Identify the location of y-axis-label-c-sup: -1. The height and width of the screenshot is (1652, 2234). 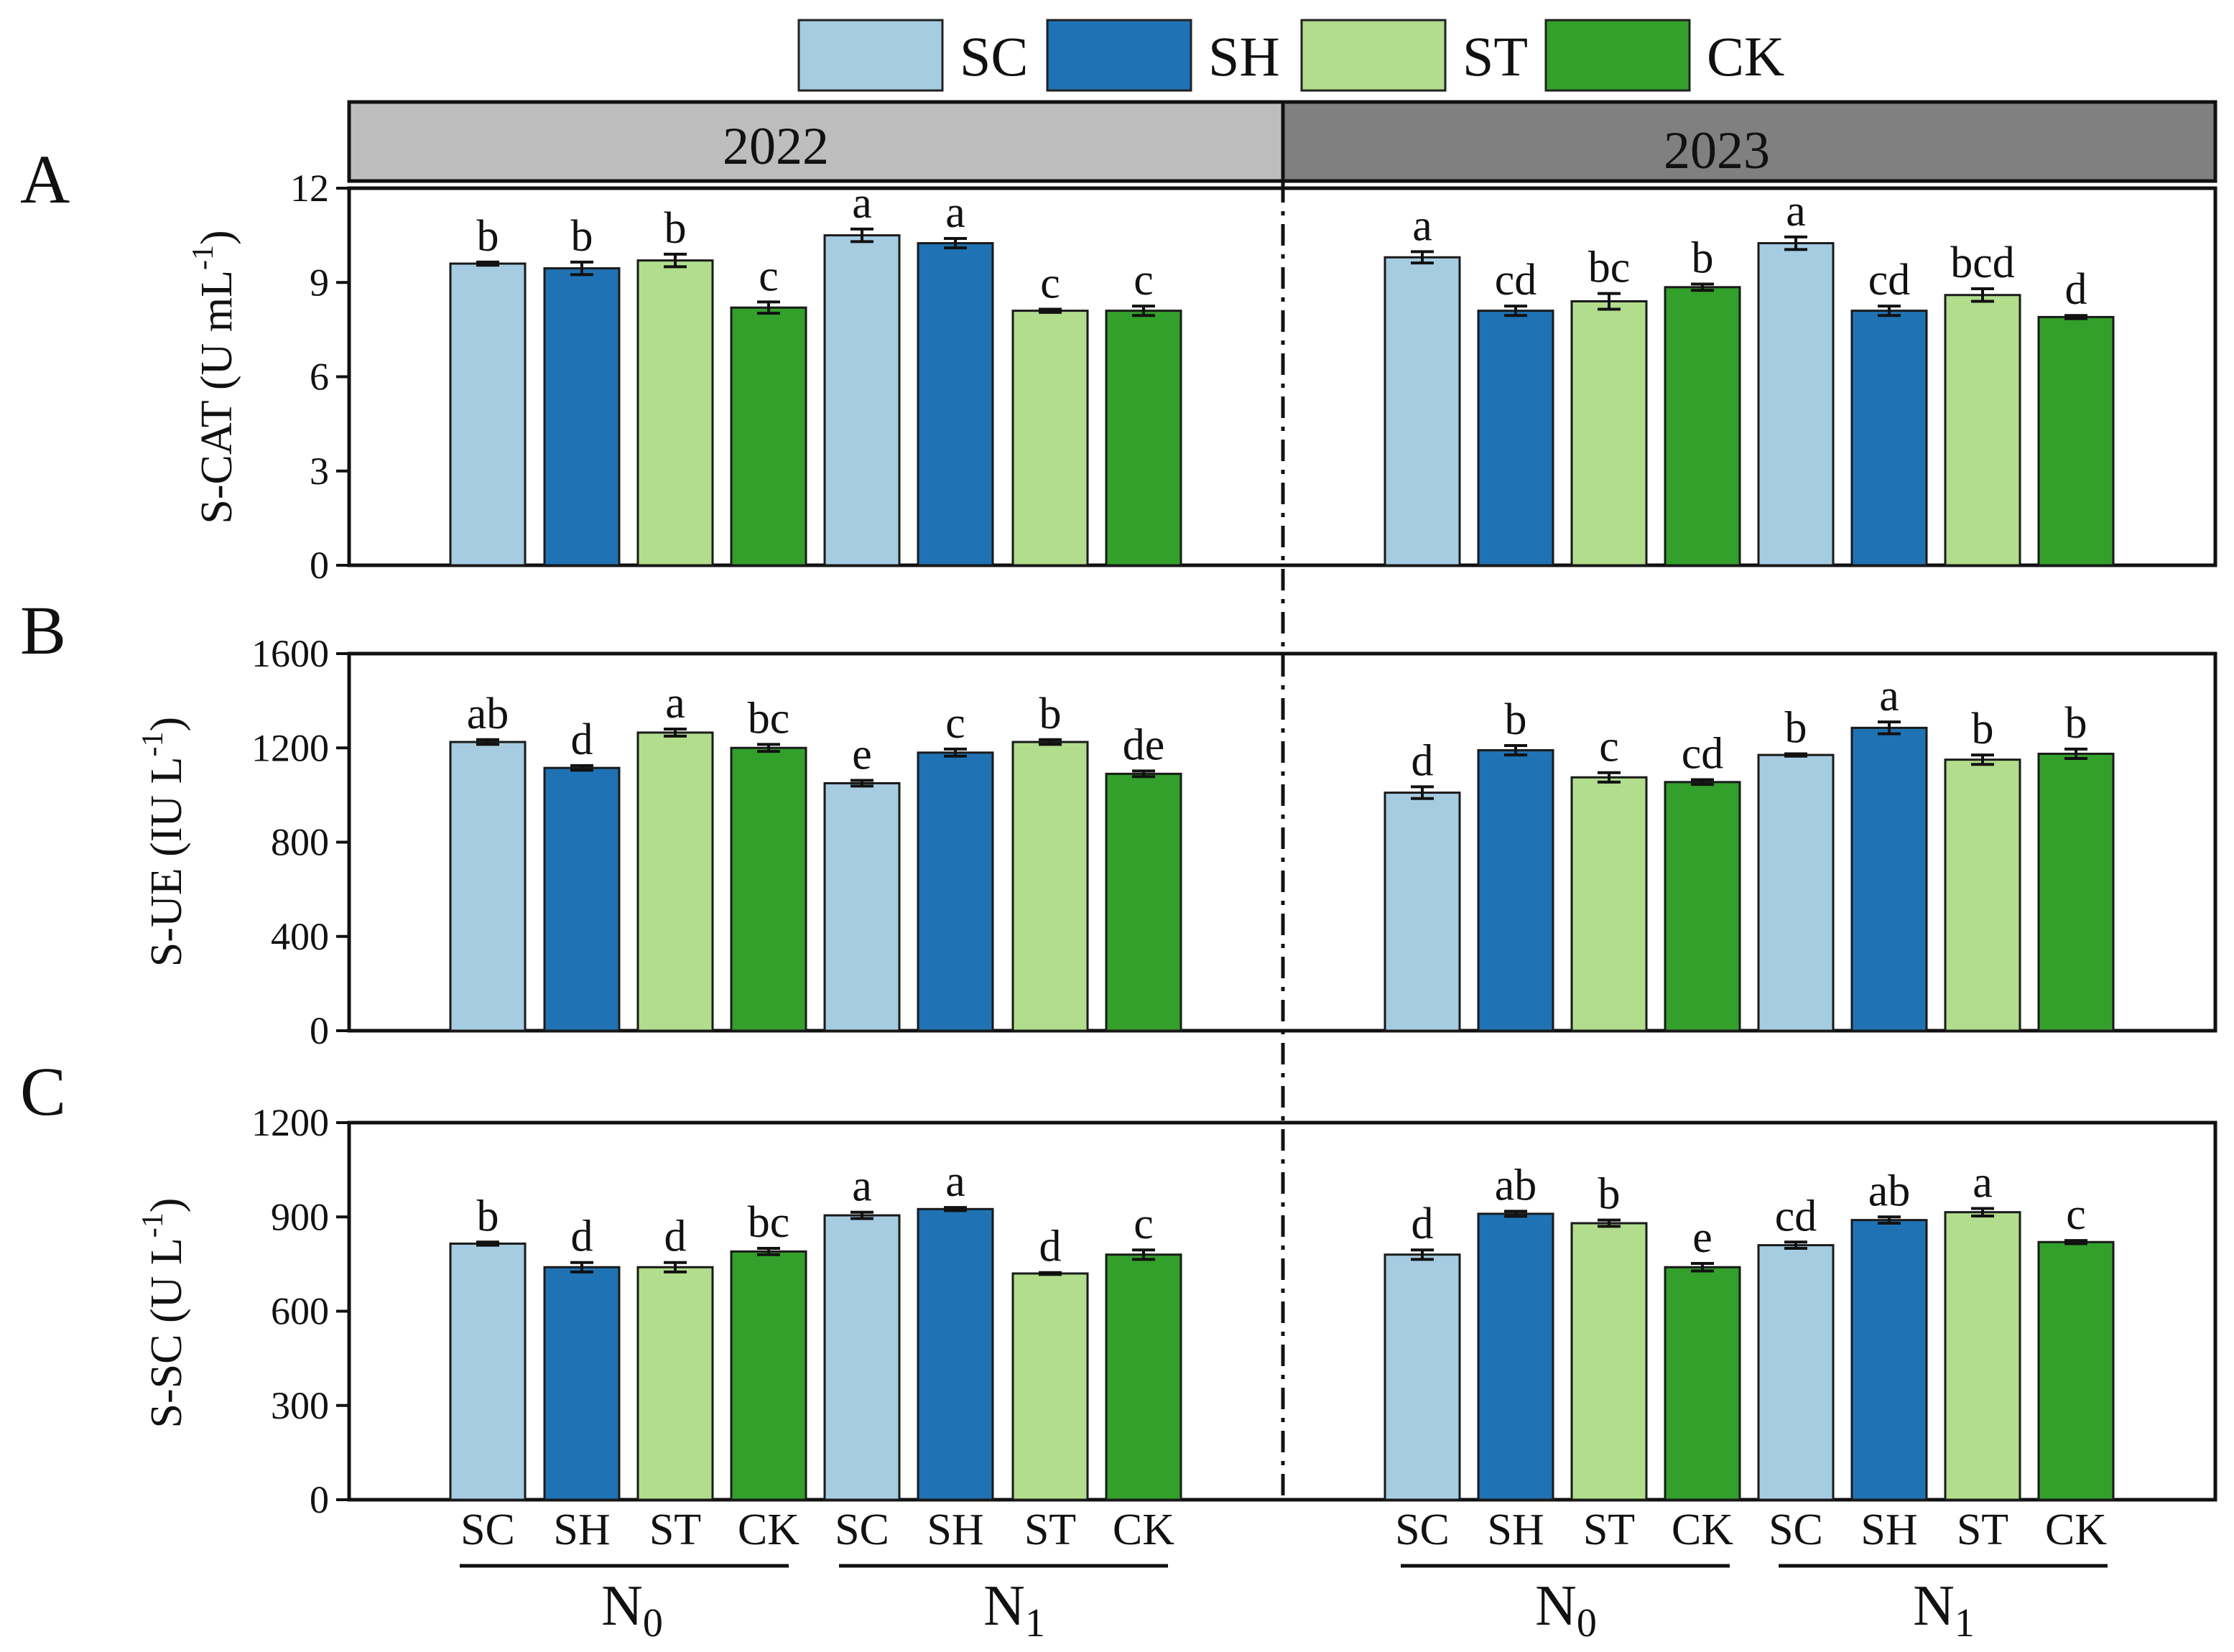
(153, 1225).